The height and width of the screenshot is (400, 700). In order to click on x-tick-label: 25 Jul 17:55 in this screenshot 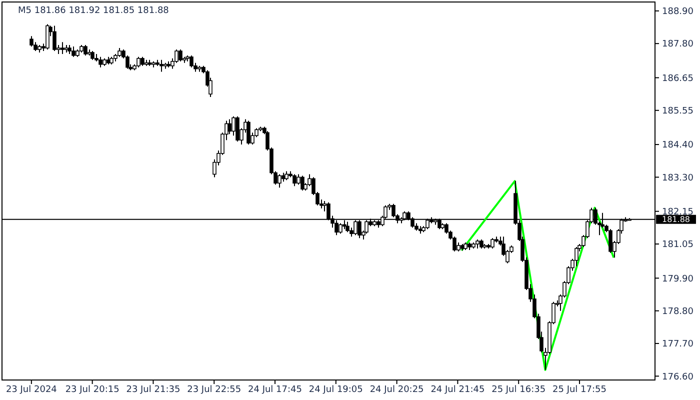, I will do `click(579, 390)`.